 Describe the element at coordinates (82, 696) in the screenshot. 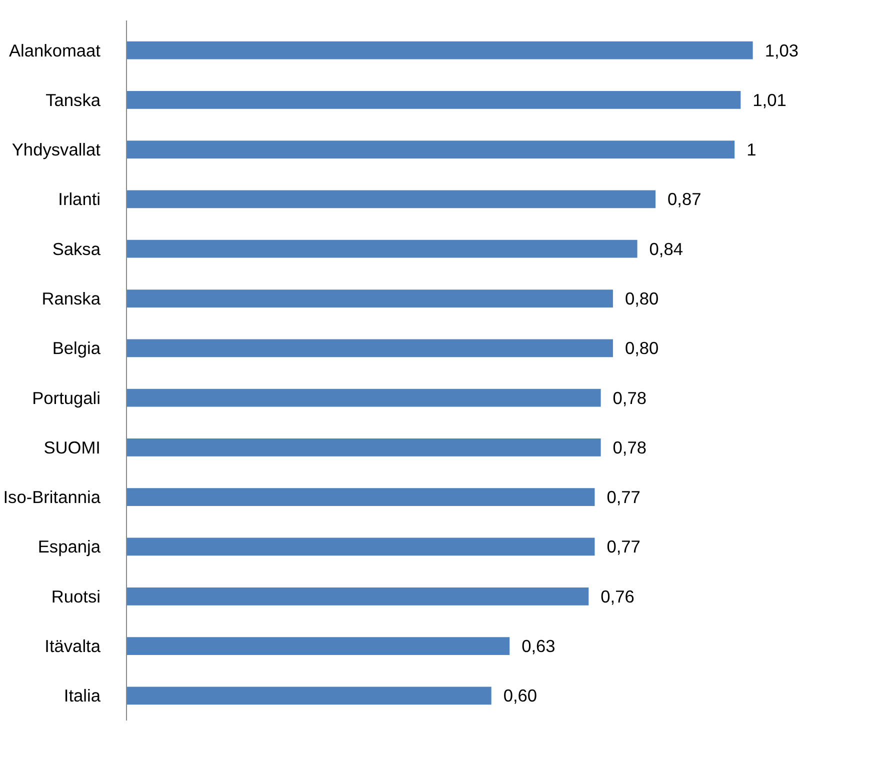

I see `y-tick-label: Italia` at that location.